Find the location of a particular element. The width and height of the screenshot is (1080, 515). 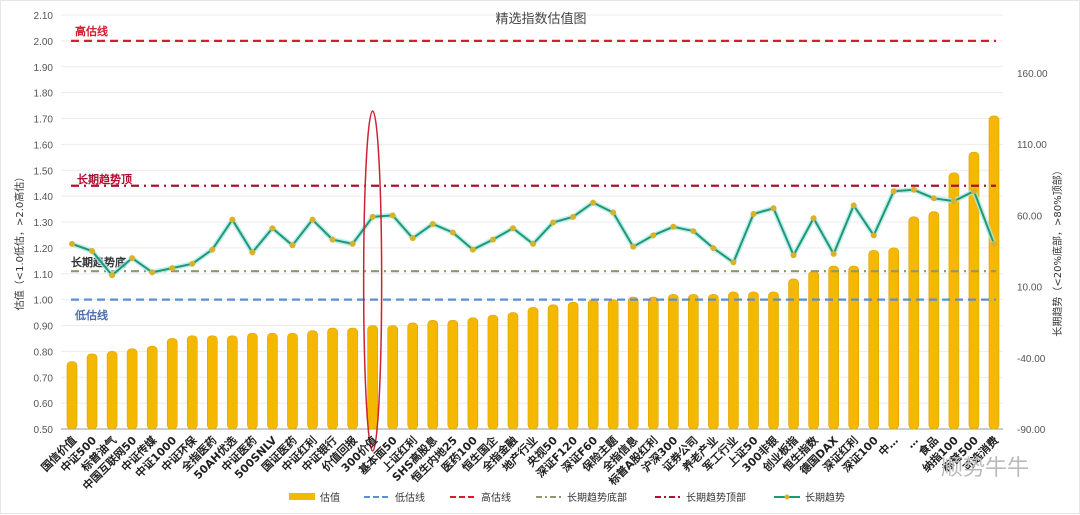

y-tick-label: 0.90 is located at coordinates (44, 327).